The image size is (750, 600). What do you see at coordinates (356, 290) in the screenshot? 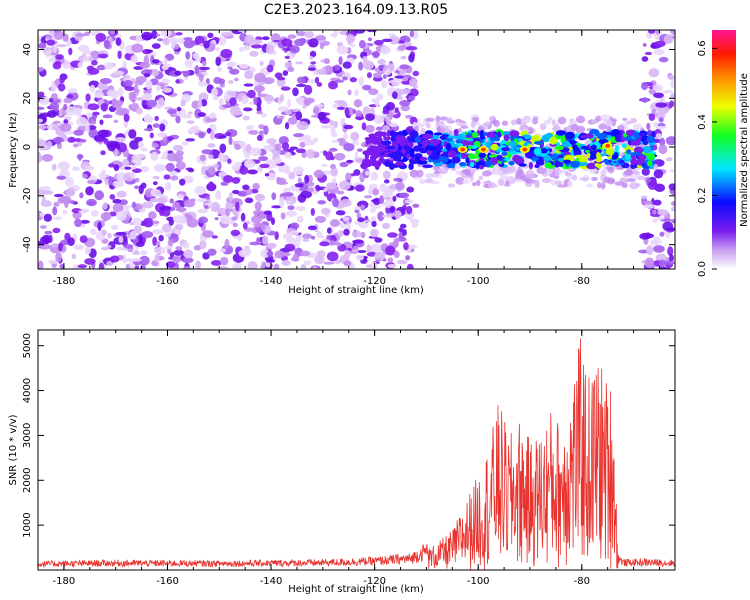
I see `heatmap-x-label: Height of straight line (km)` at bounding box center [356, 290].